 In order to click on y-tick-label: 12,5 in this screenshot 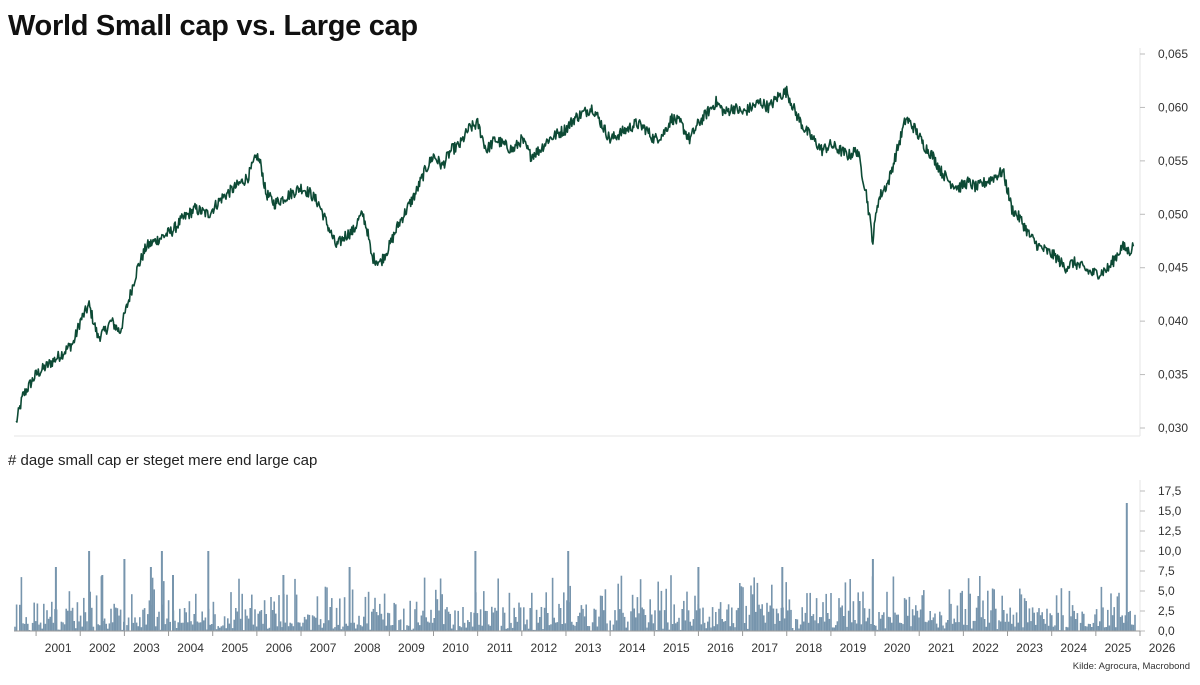, I will do `click(1170, 531)`.